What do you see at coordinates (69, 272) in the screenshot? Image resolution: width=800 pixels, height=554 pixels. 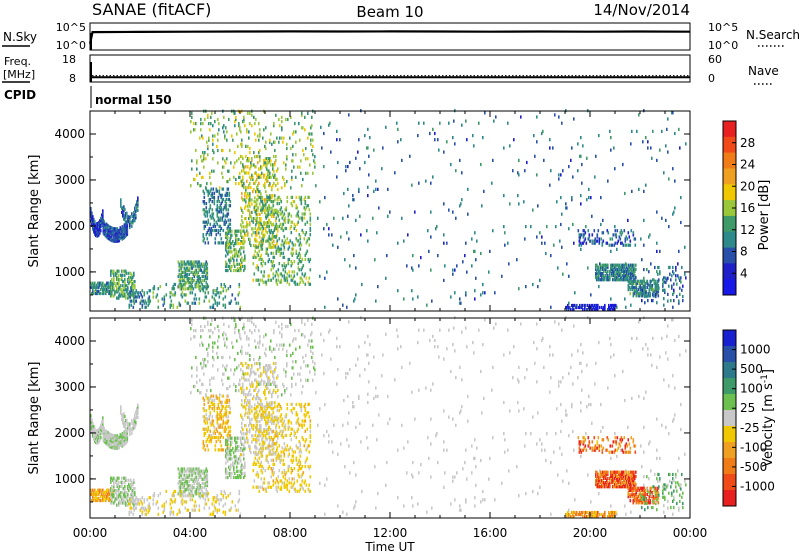 I see `power-ytick-label: 1000` at bounding box center [69, 272].